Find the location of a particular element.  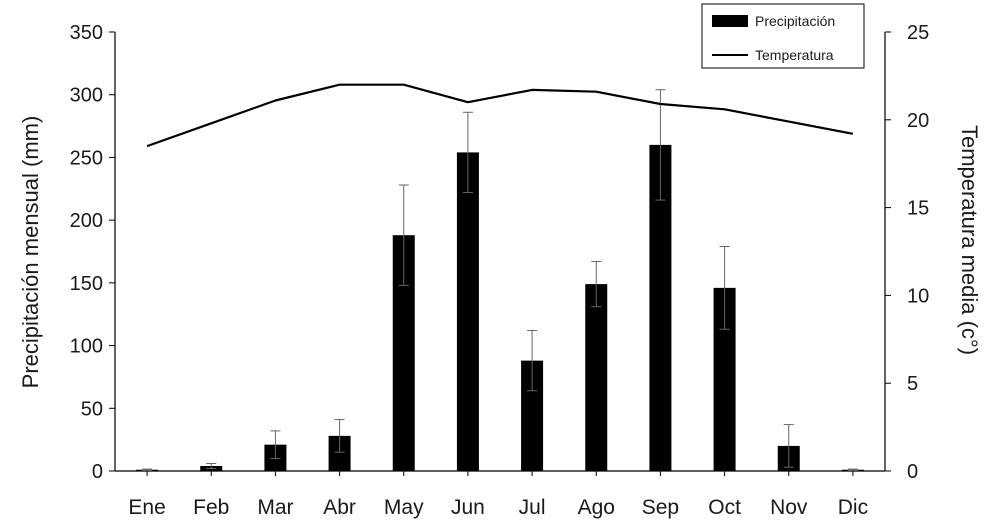

y2-tick-label: 15 is located at coordinates (918, 209).